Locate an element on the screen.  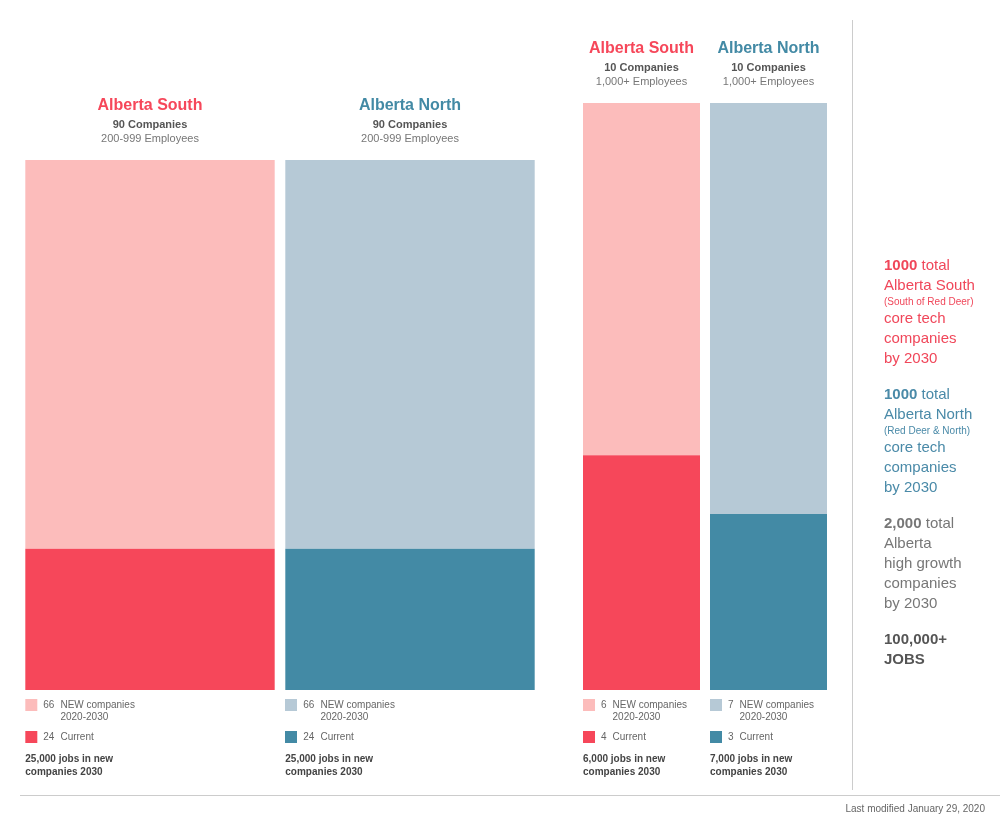
data-label: 7 is located at coordinates (731, 704).